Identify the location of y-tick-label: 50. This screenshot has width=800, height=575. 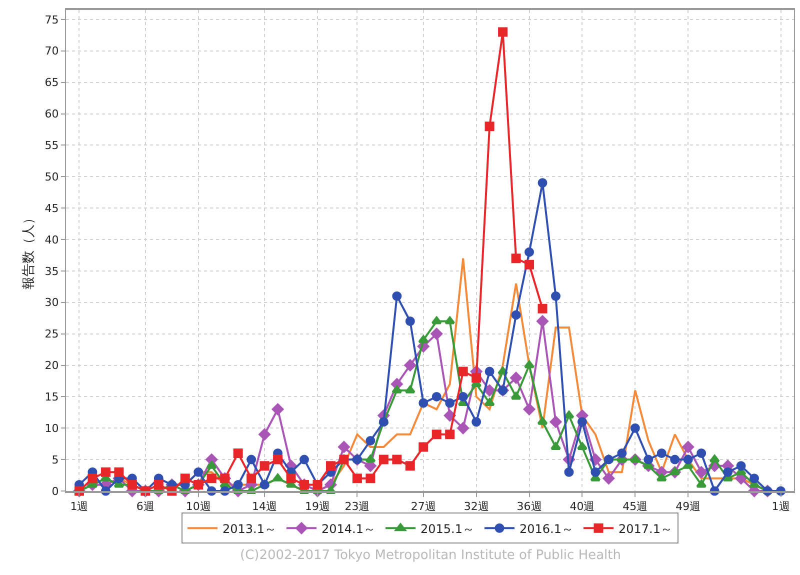
(51, 177).